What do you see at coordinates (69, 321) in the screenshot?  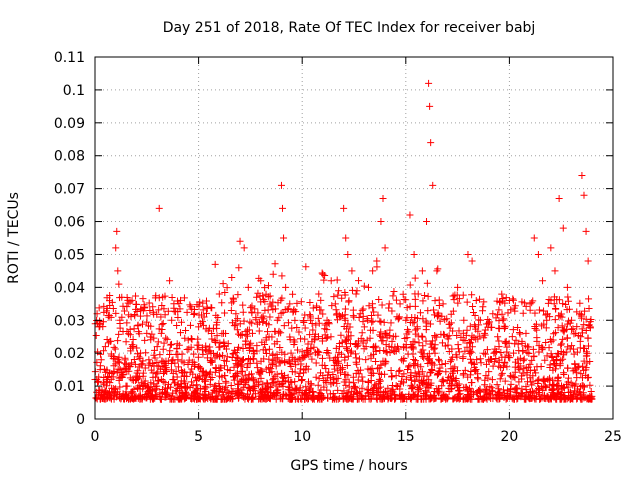 I see `y-tick-label: 0.03` at bounding box center [69, 321].